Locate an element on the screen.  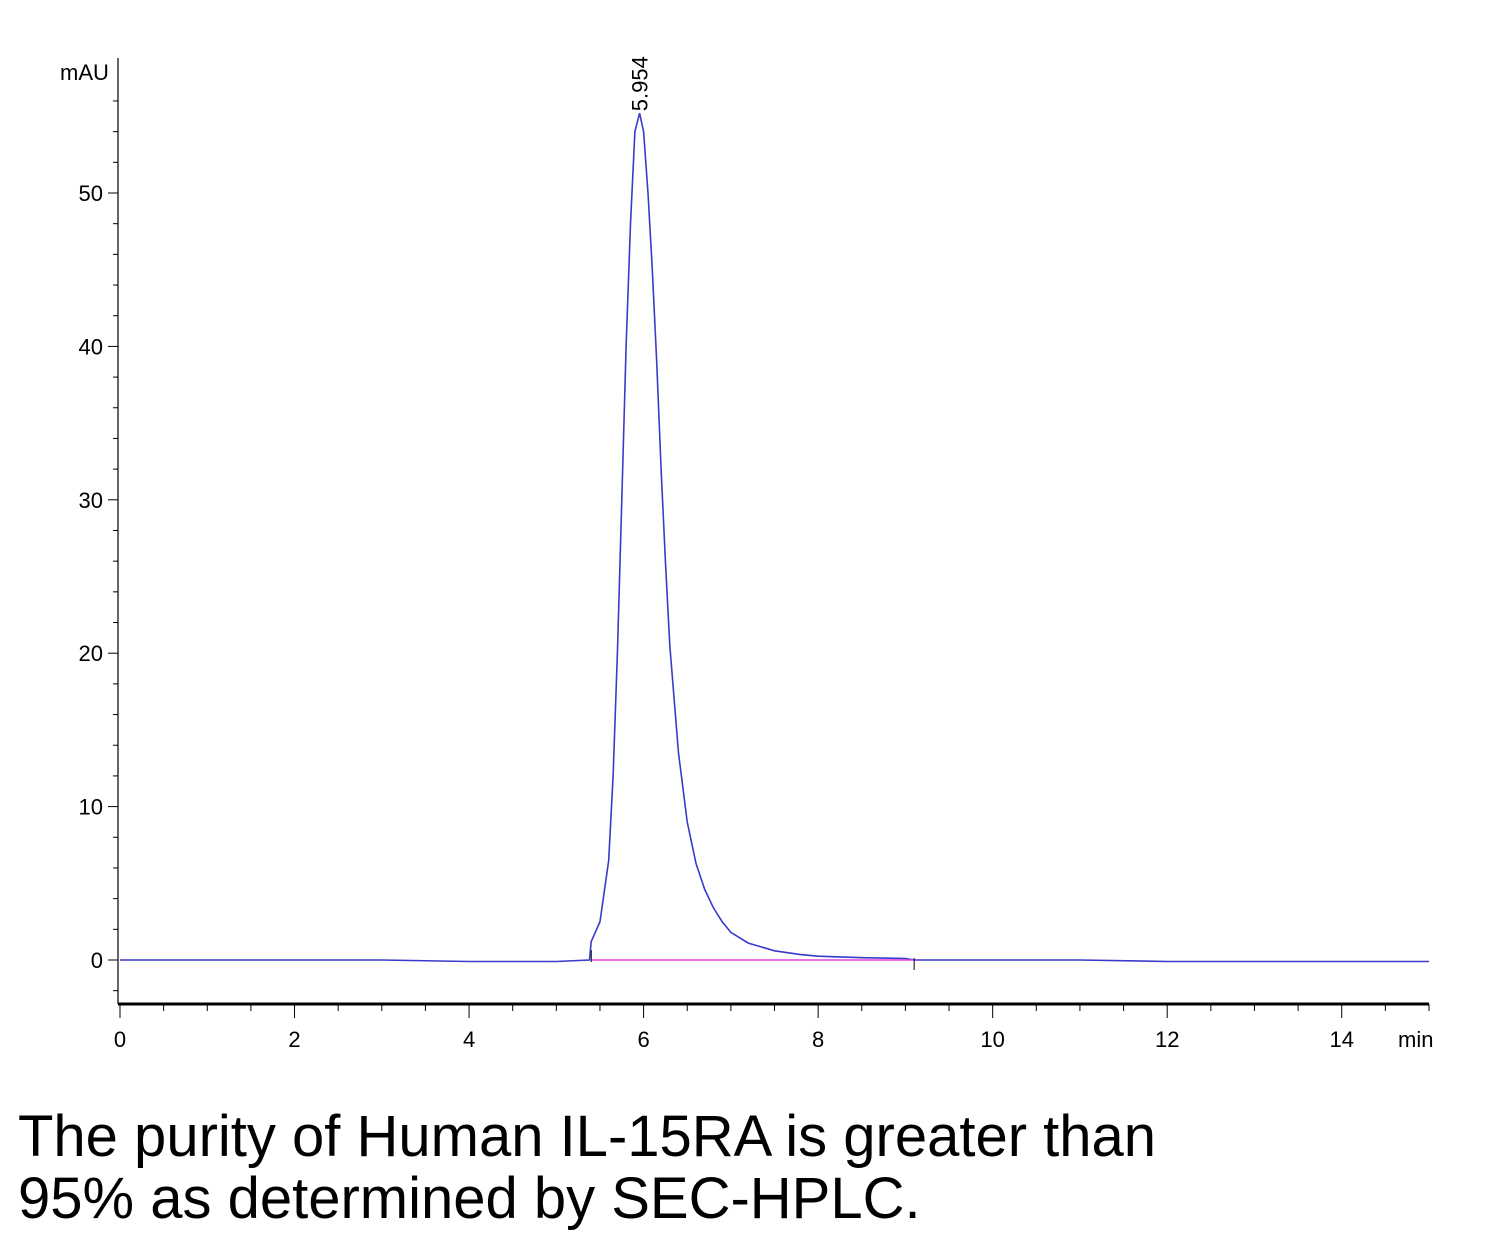
caption-line-2: 95% as determined by SEC-HPLC. is located at coordinates (469, 1198).